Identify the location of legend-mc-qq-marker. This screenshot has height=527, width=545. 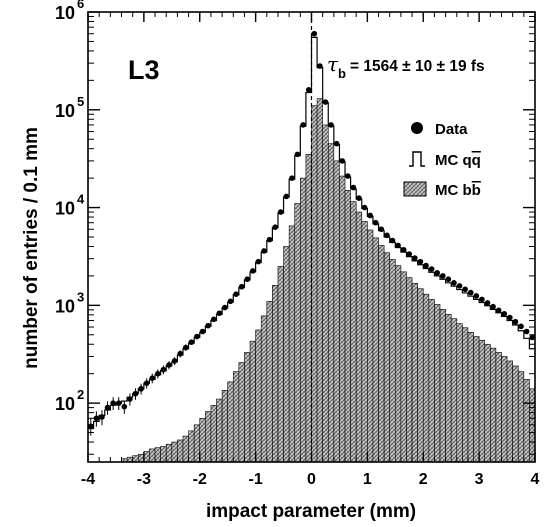
(417, 159).